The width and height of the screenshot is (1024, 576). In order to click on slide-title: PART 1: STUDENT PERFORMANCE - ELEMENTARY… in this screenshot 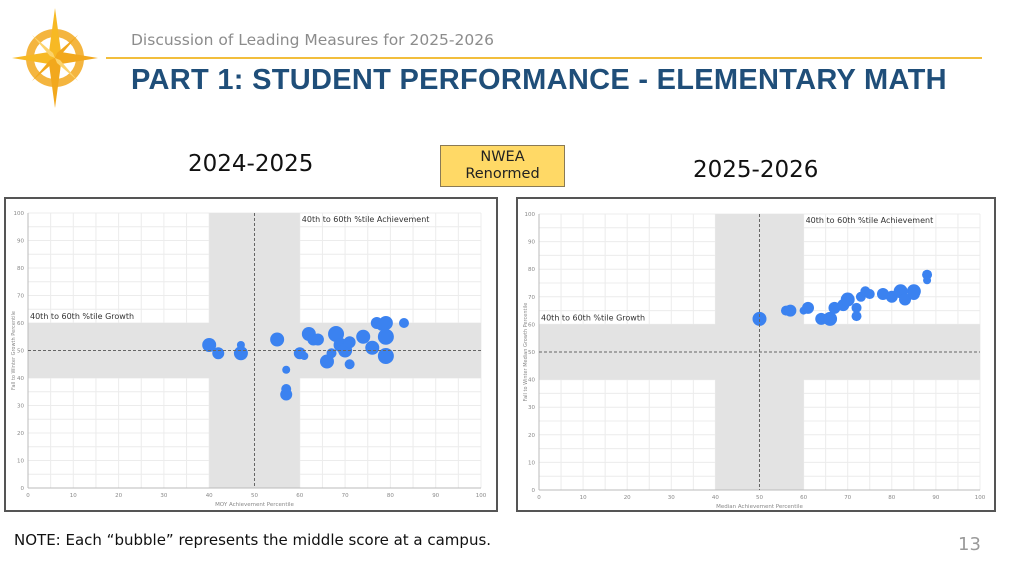, I will do `click(539, 80)`.